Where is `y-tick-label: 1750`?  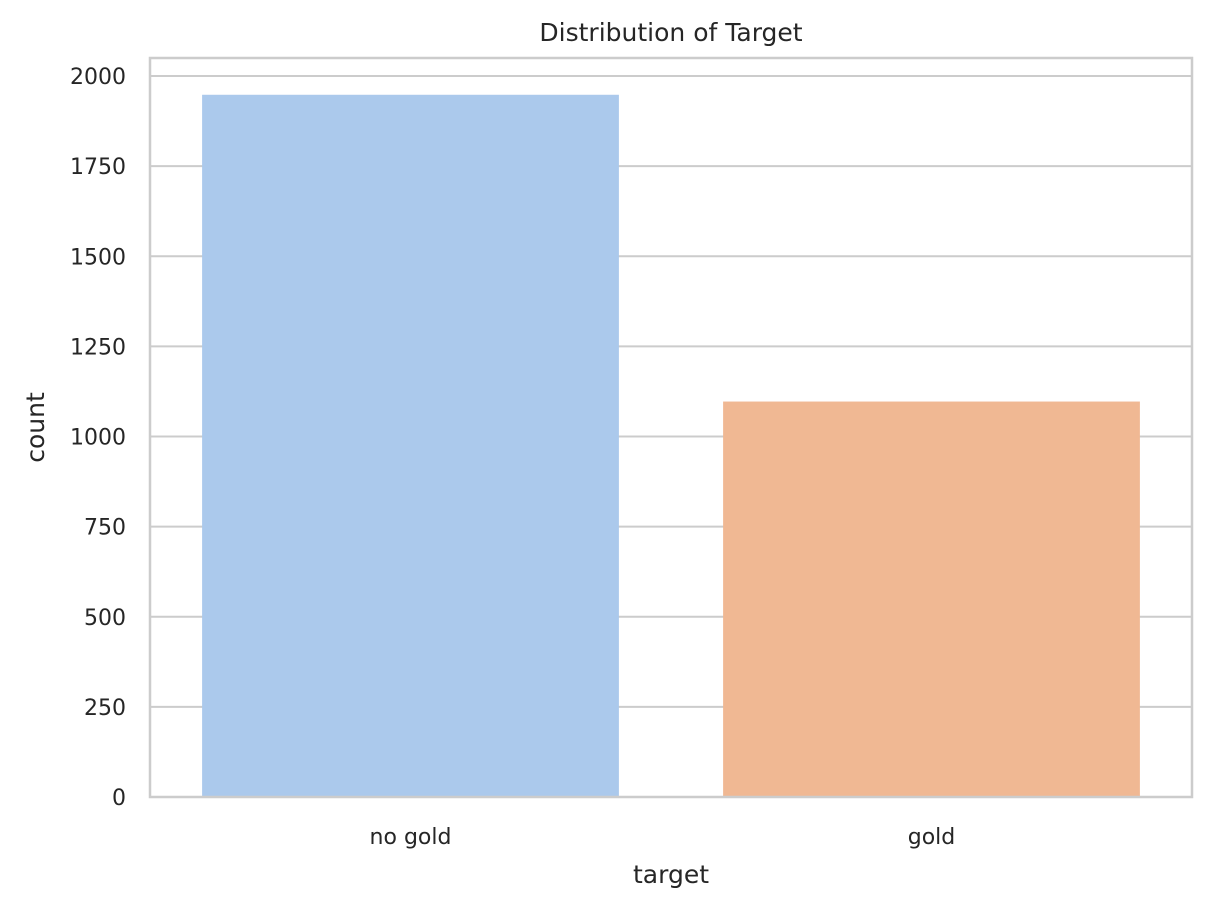 y-tick-label: 1750 is located at coordinates (98, 167).